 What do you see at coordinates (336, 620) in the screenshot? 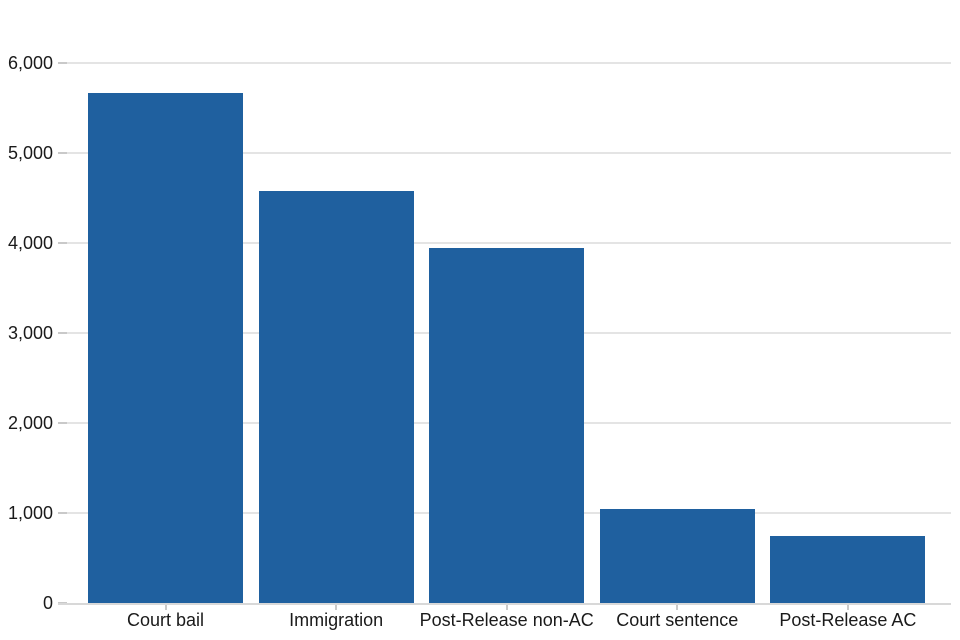
I see `x-axis-label: Immigration` at bounding box center [336, 620].